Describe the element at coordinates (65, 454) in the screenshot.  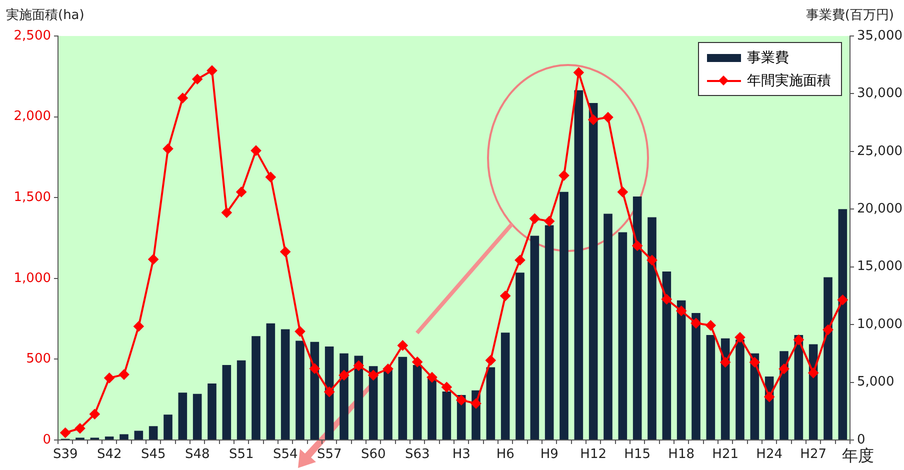
I see `x-tick-label: S39` at that location.